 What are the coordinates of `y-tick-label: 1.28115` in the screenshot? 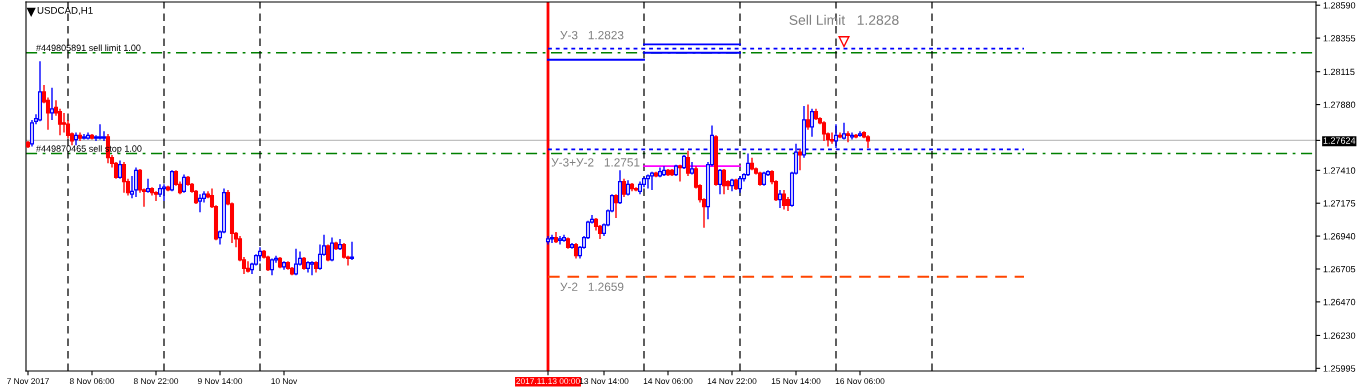 It's located at (1339, 72).